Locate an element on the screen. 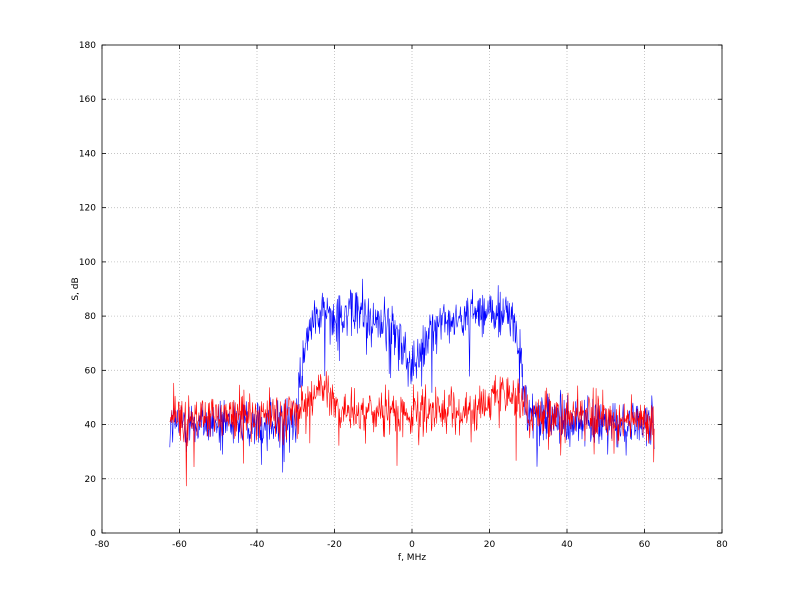 This screenshot has width=799, height=600. y-tick-label: 140 is located at coordinates (87, 154).